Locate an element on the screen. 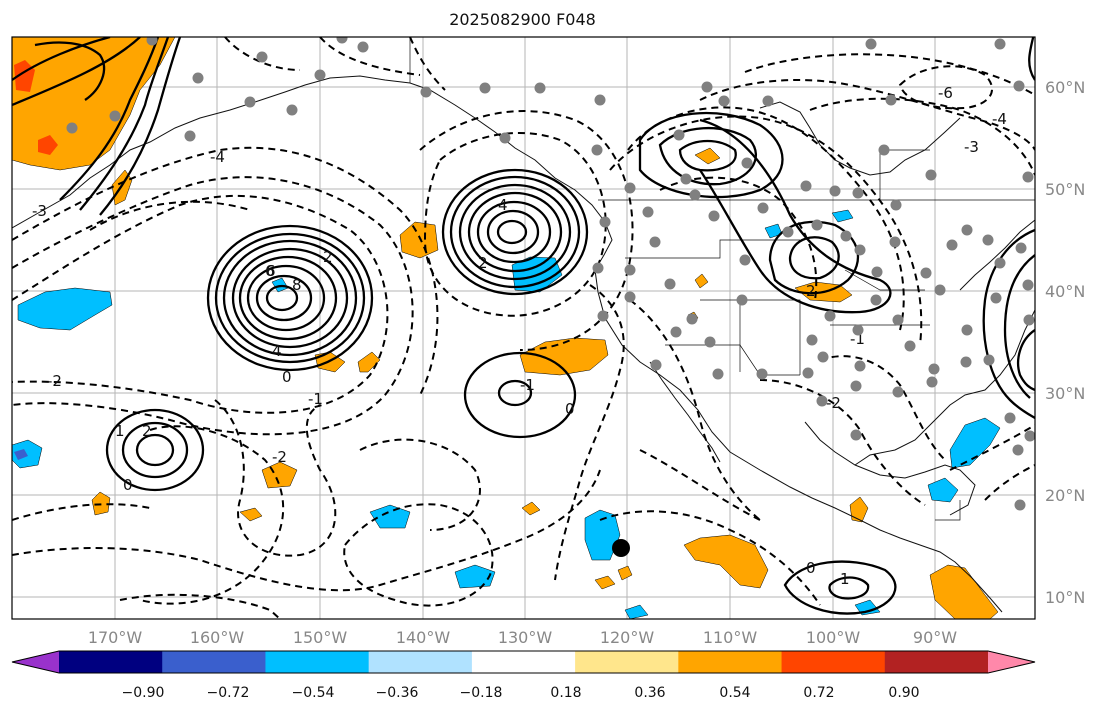  lat-label: 10°N is located at coordinates (1065, 597).